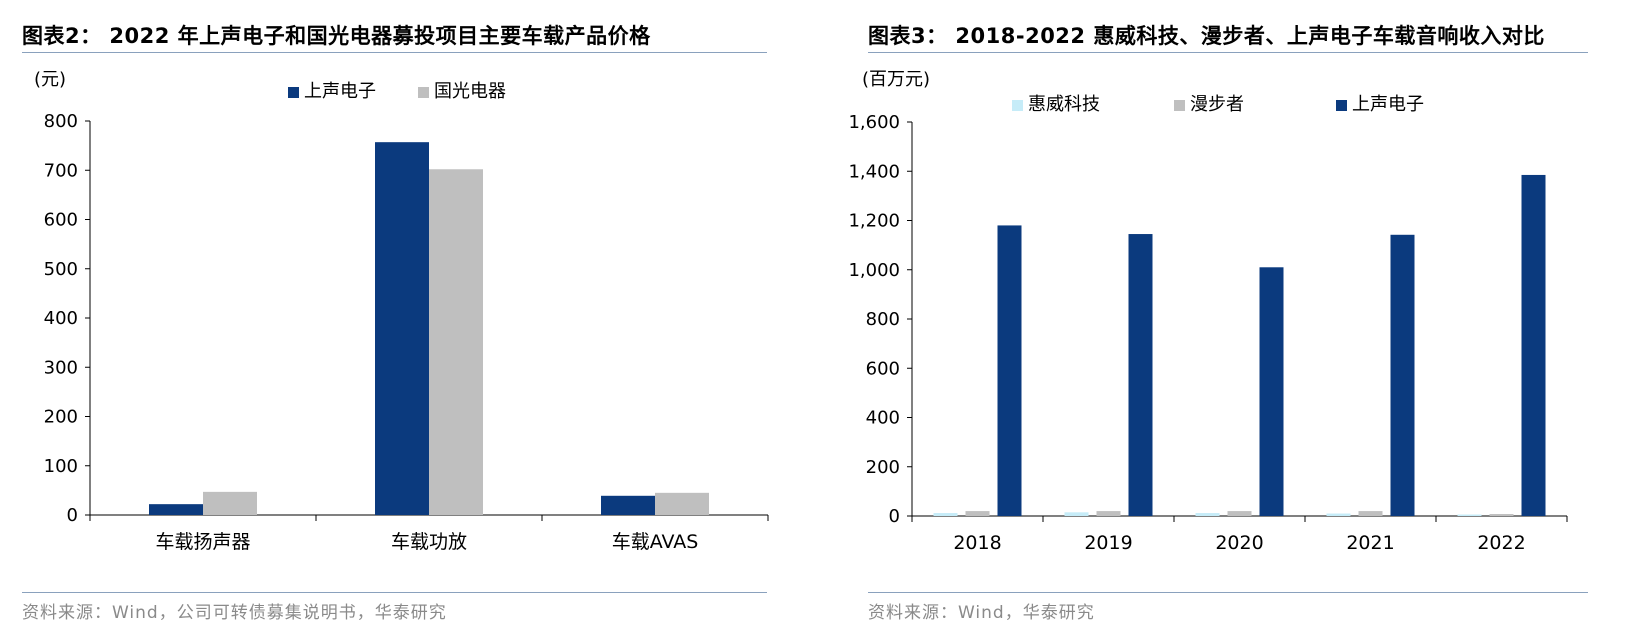 Image resolution: width=1641 pixels, height=635 pixels. What do you see at coordinates (1064, 104) in the screenshot?
I see `legend-label: 惠威科技` at bounding box center [1064, 104].